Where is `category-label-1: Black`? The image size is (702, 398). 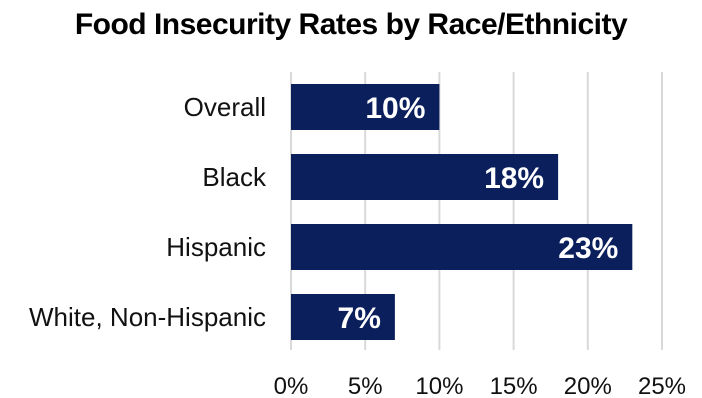 category-label-1: Black is located at coordinates (234, 177).